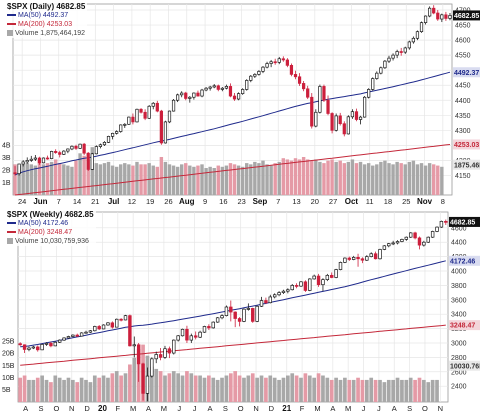  Describe the element at coordinates (352, 201) in the screenshot. I see `time-tick-label: Oct` at that location.